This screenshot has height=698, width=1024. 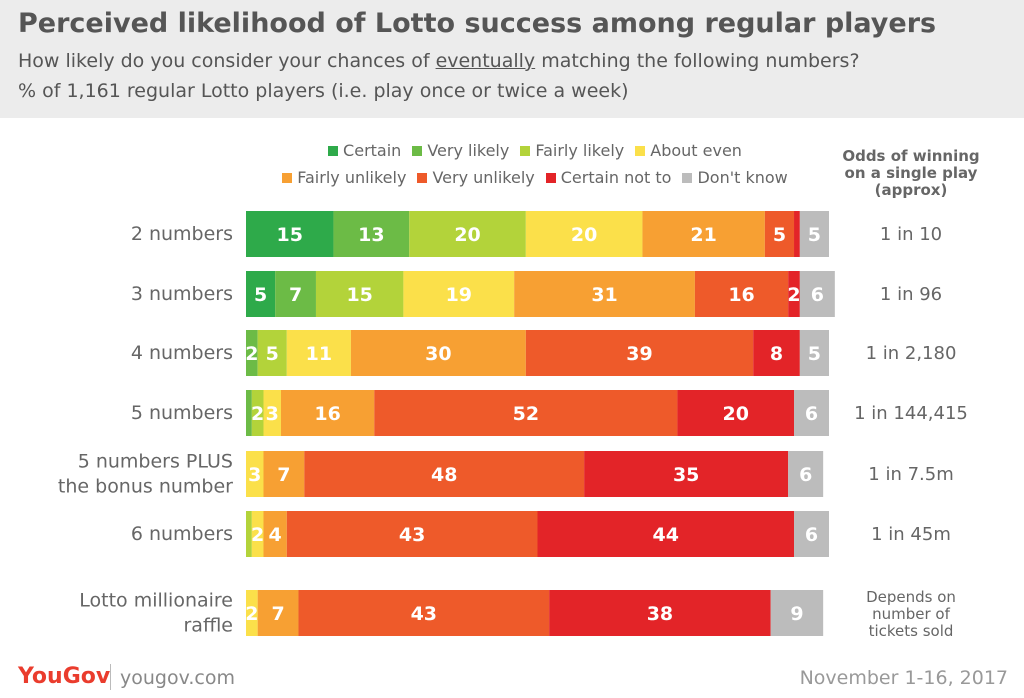 What do you see at coordinates (911, 294) in the screenshot?
I see `odds-label: 1 in 96` at bounding box center [911, 294].